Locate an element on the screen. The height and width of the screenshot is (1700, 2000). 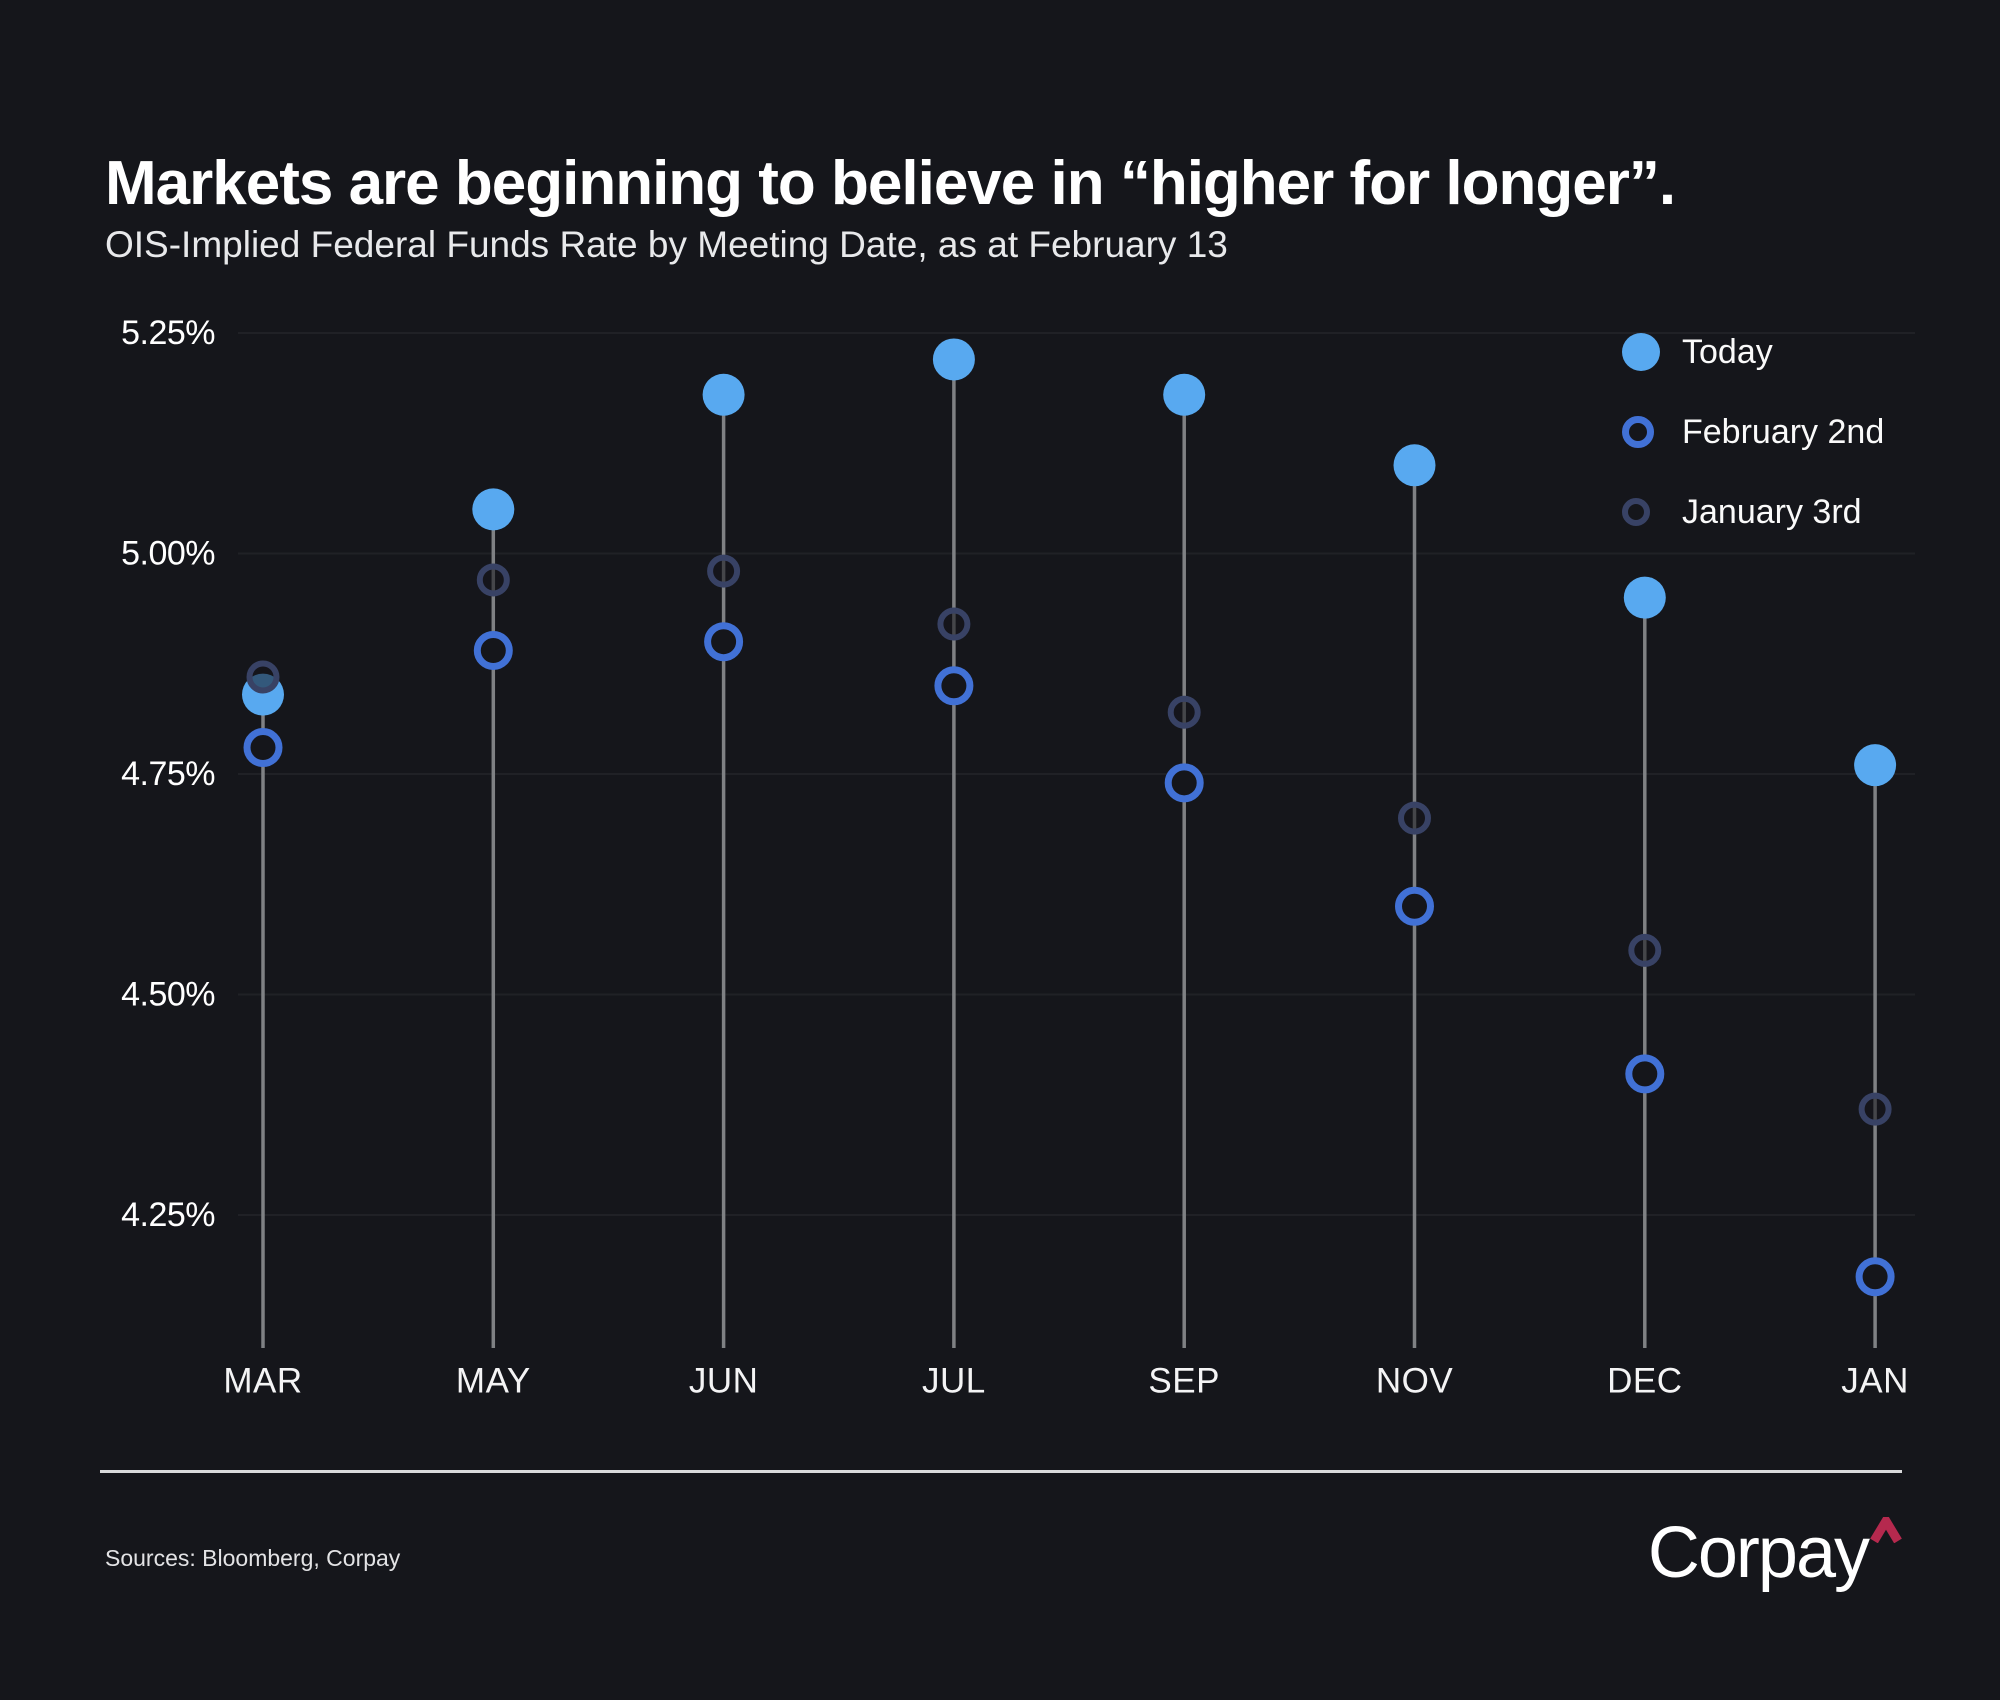
legend-item-february-2nd: February 2nd is located at coordinates (1753, 432).